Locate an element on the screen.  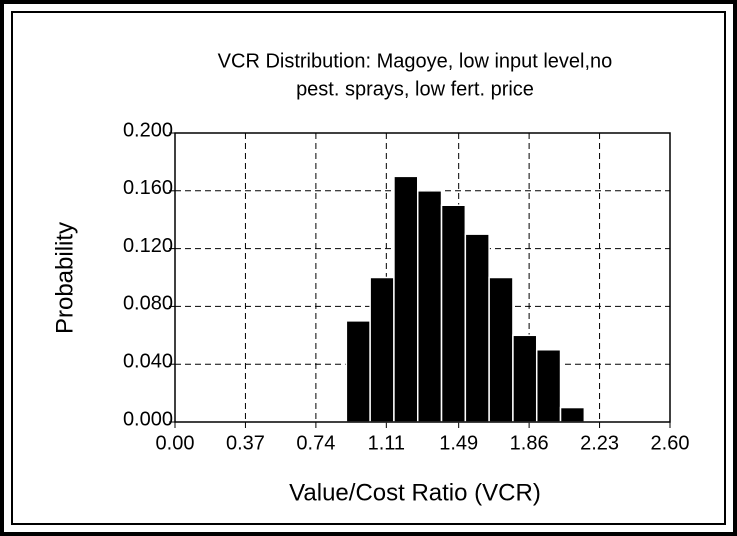
y-tick-label: 0.160 is located at coordinates (148, 188).